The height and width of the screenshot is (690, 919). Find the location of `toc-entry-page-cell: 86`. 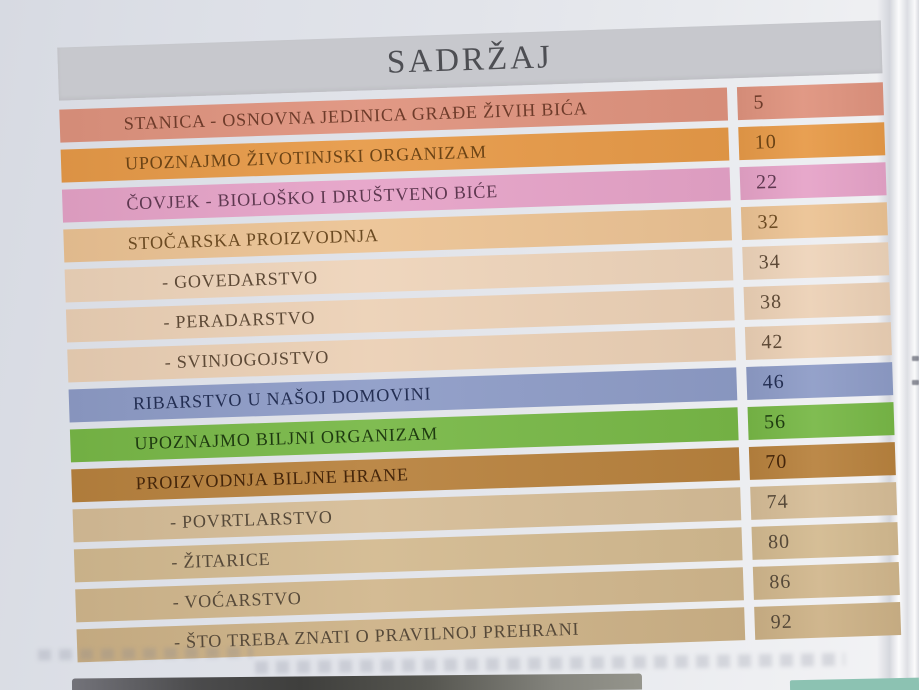

toc-entry-page-cell: 86 is located at coordinates (826, 581).